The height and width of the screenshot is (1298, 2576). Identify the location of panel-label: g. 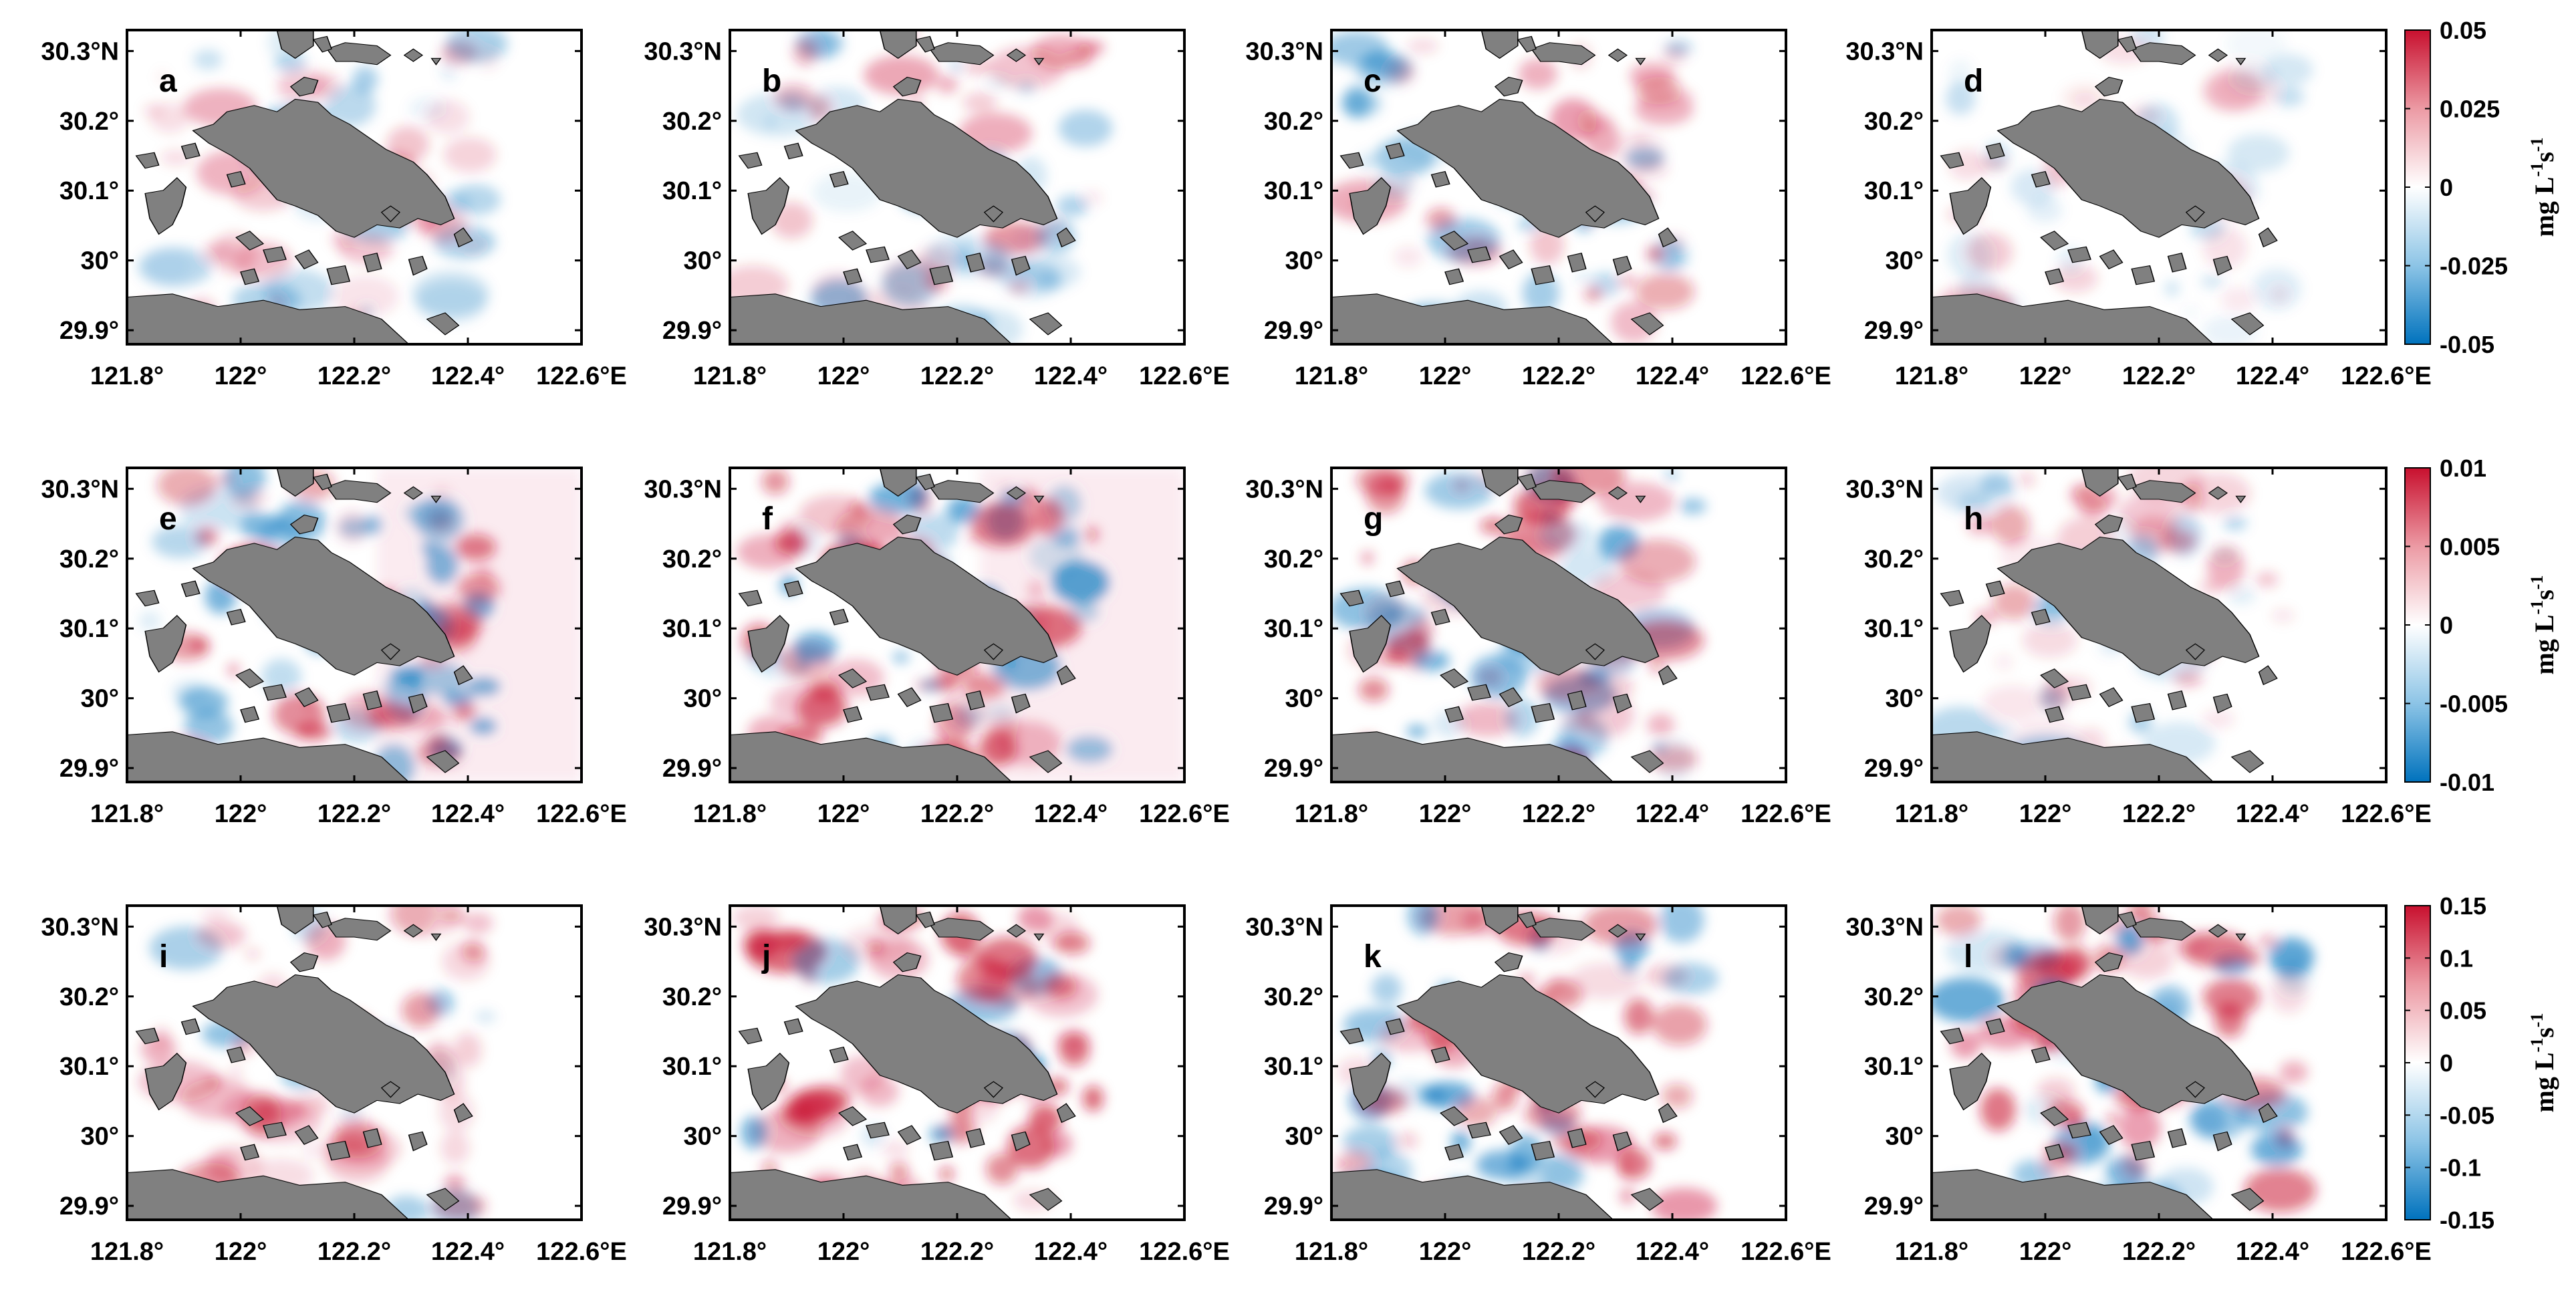
(1373, 519).